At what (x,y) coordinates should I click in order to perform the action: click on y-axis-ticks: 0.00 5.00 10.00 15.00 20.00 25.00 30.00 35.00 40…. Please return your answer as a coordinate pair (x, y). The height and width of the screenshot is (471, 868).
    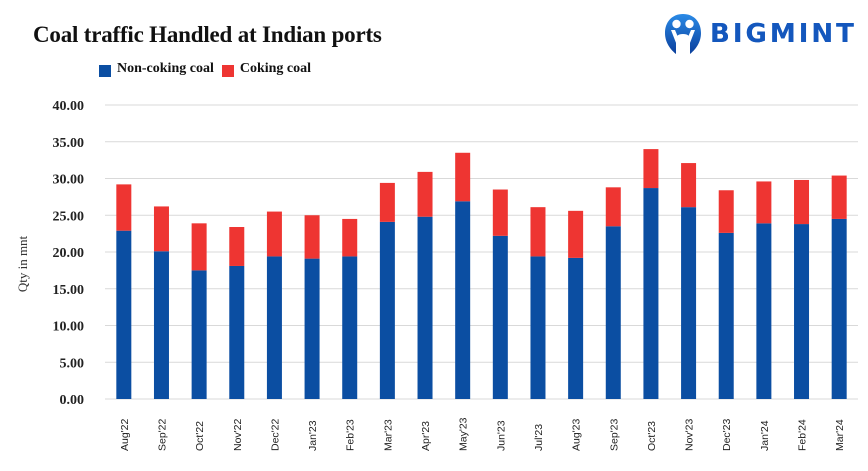
    Looking at the image, I should click on (69, 253).